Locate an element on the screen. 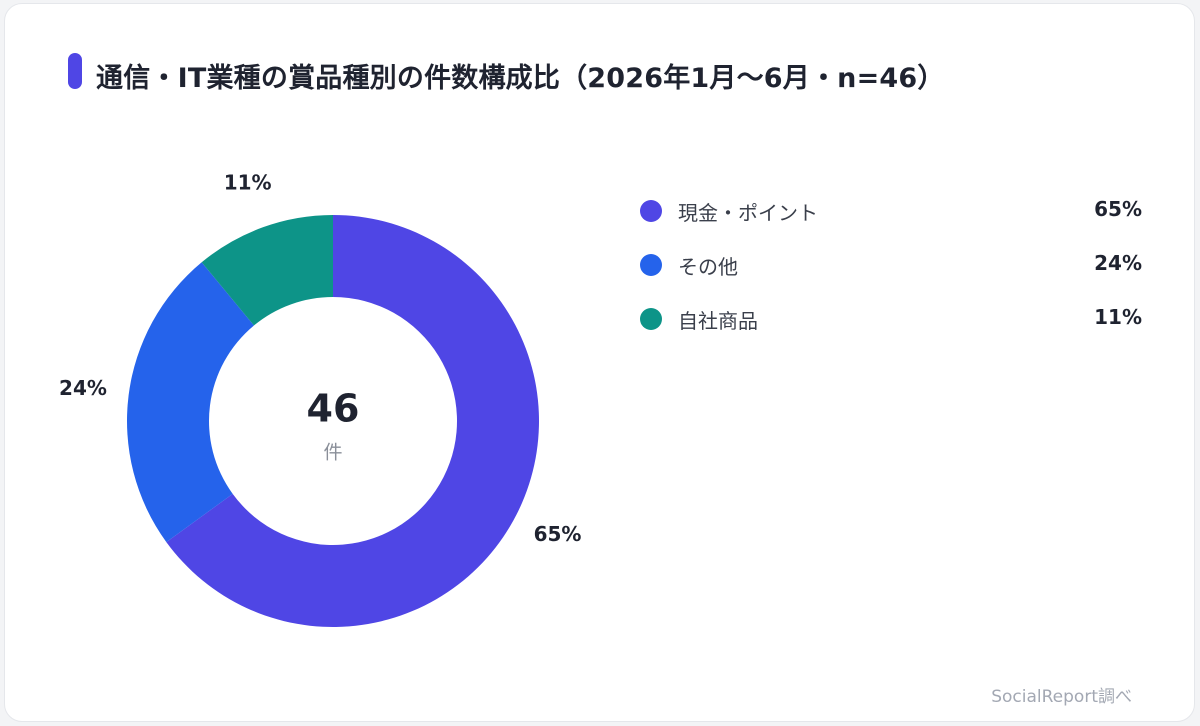 The image size is (1200, 726). center-total-value: 46 is located at coordinates (333, 409).